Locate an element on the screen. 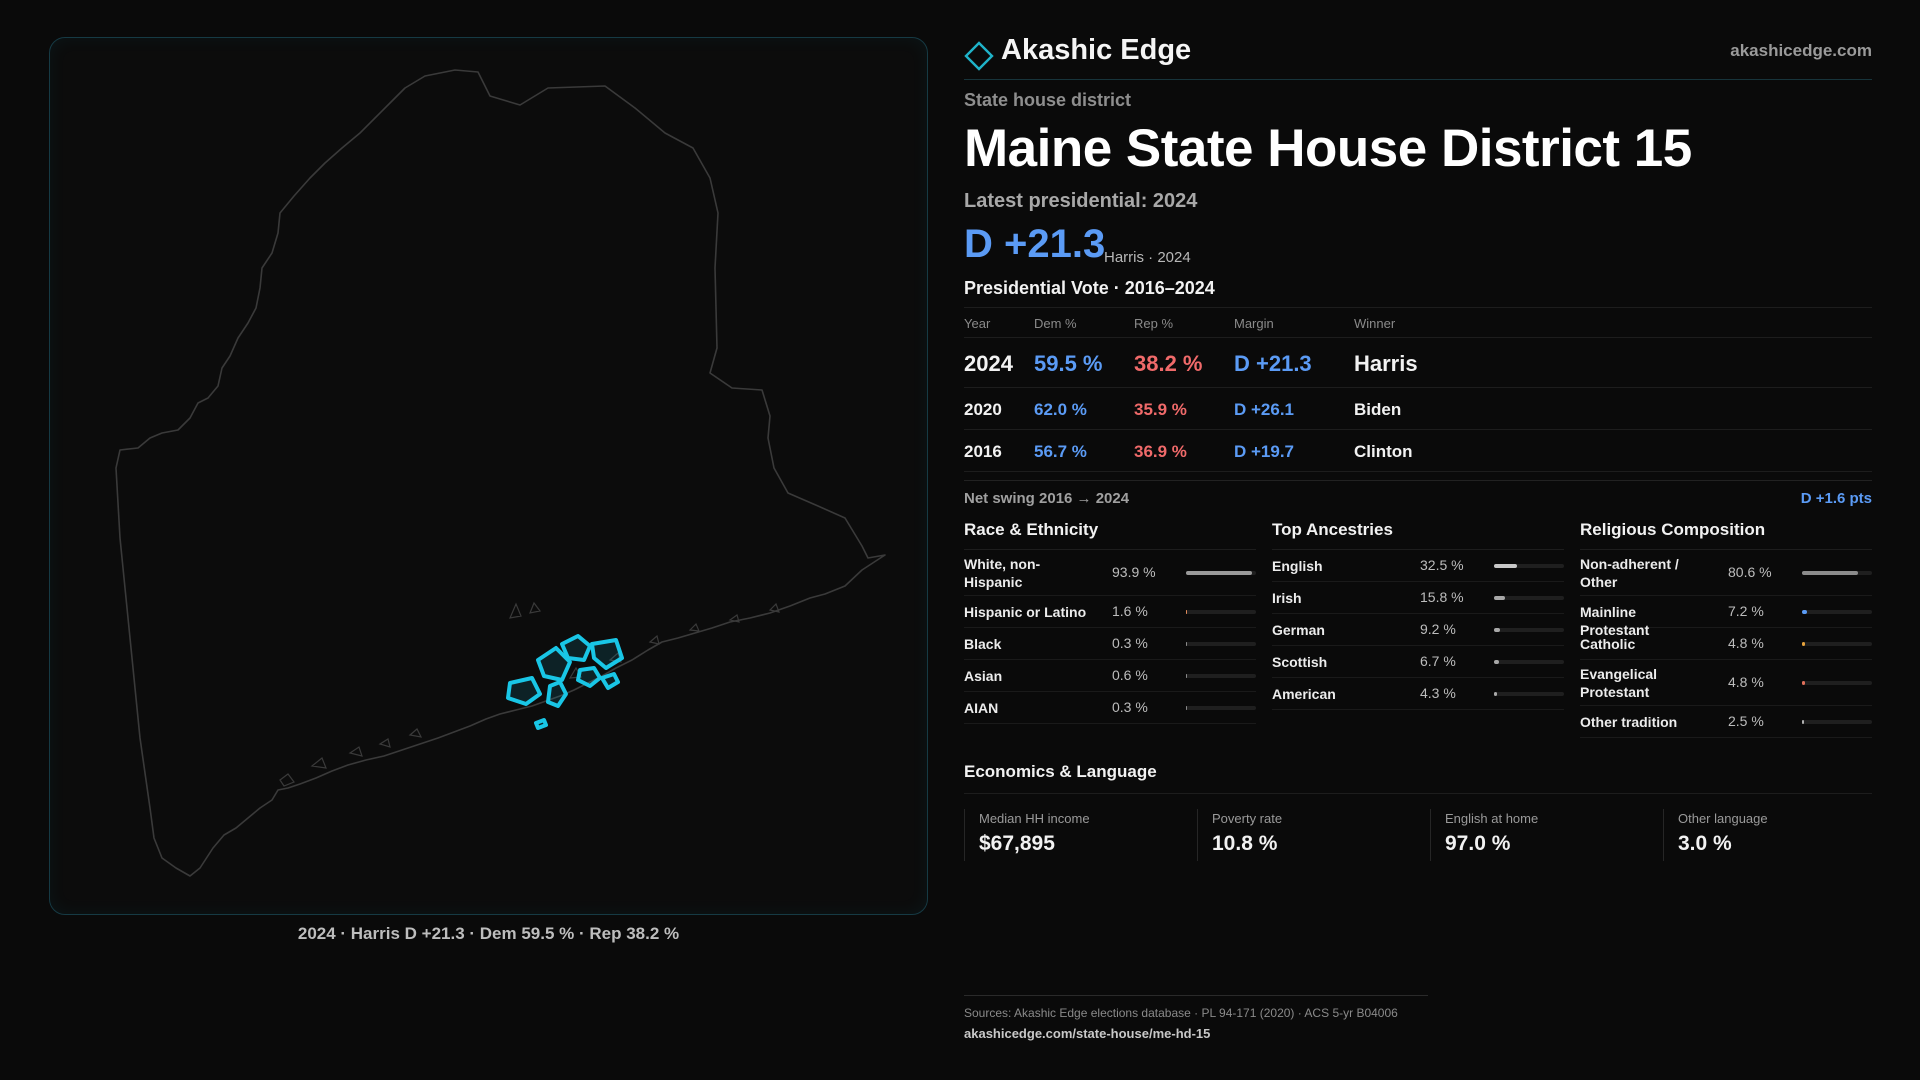 Image resolution: width=1920 pixels, height=1080 pixels. column-header-dem: Dem % is located at coordinates (1055, 323).